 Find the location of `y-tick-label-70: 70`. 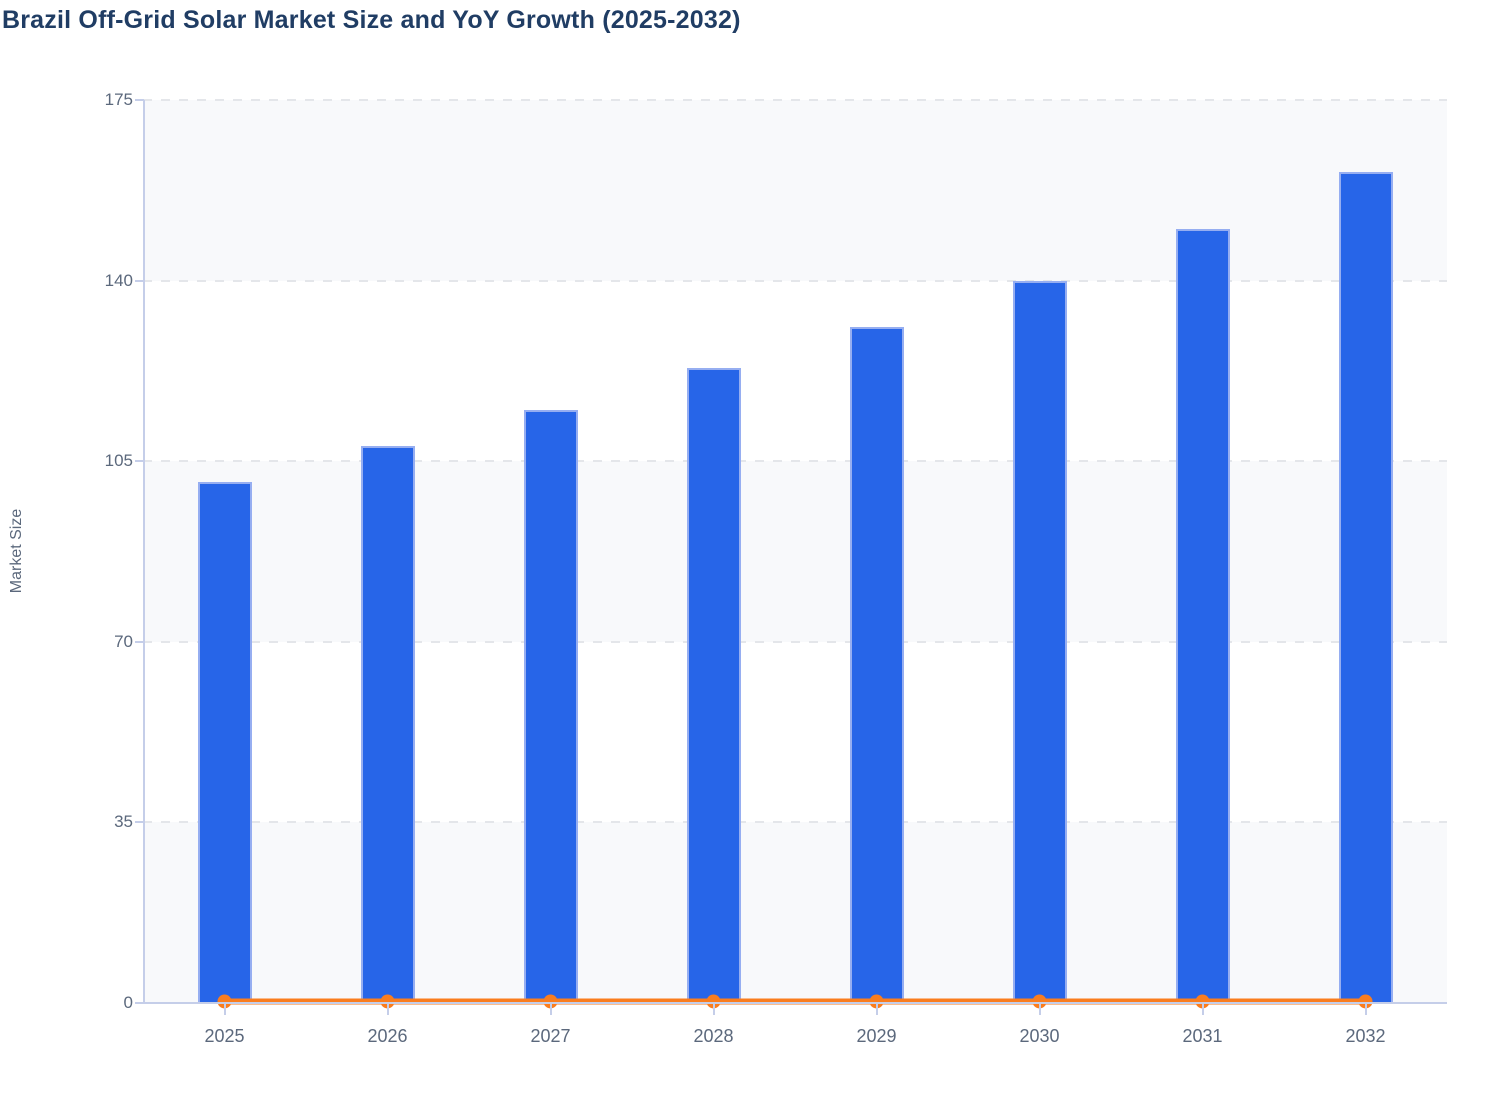

y-tick-label-70: 70 is located at coordinates (123, 641).